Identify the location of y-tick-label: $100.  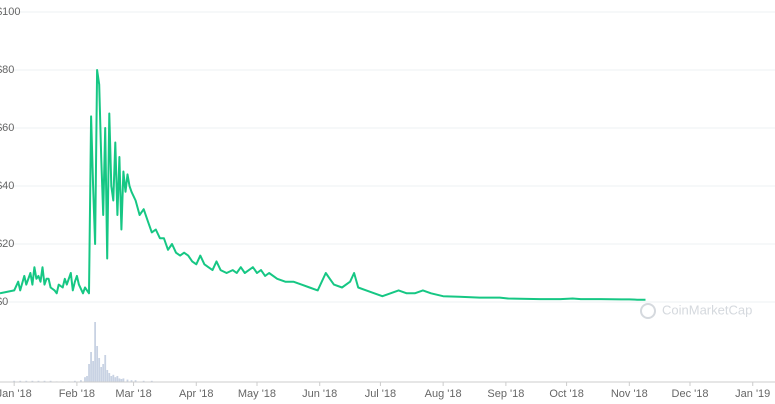
(10, 12).